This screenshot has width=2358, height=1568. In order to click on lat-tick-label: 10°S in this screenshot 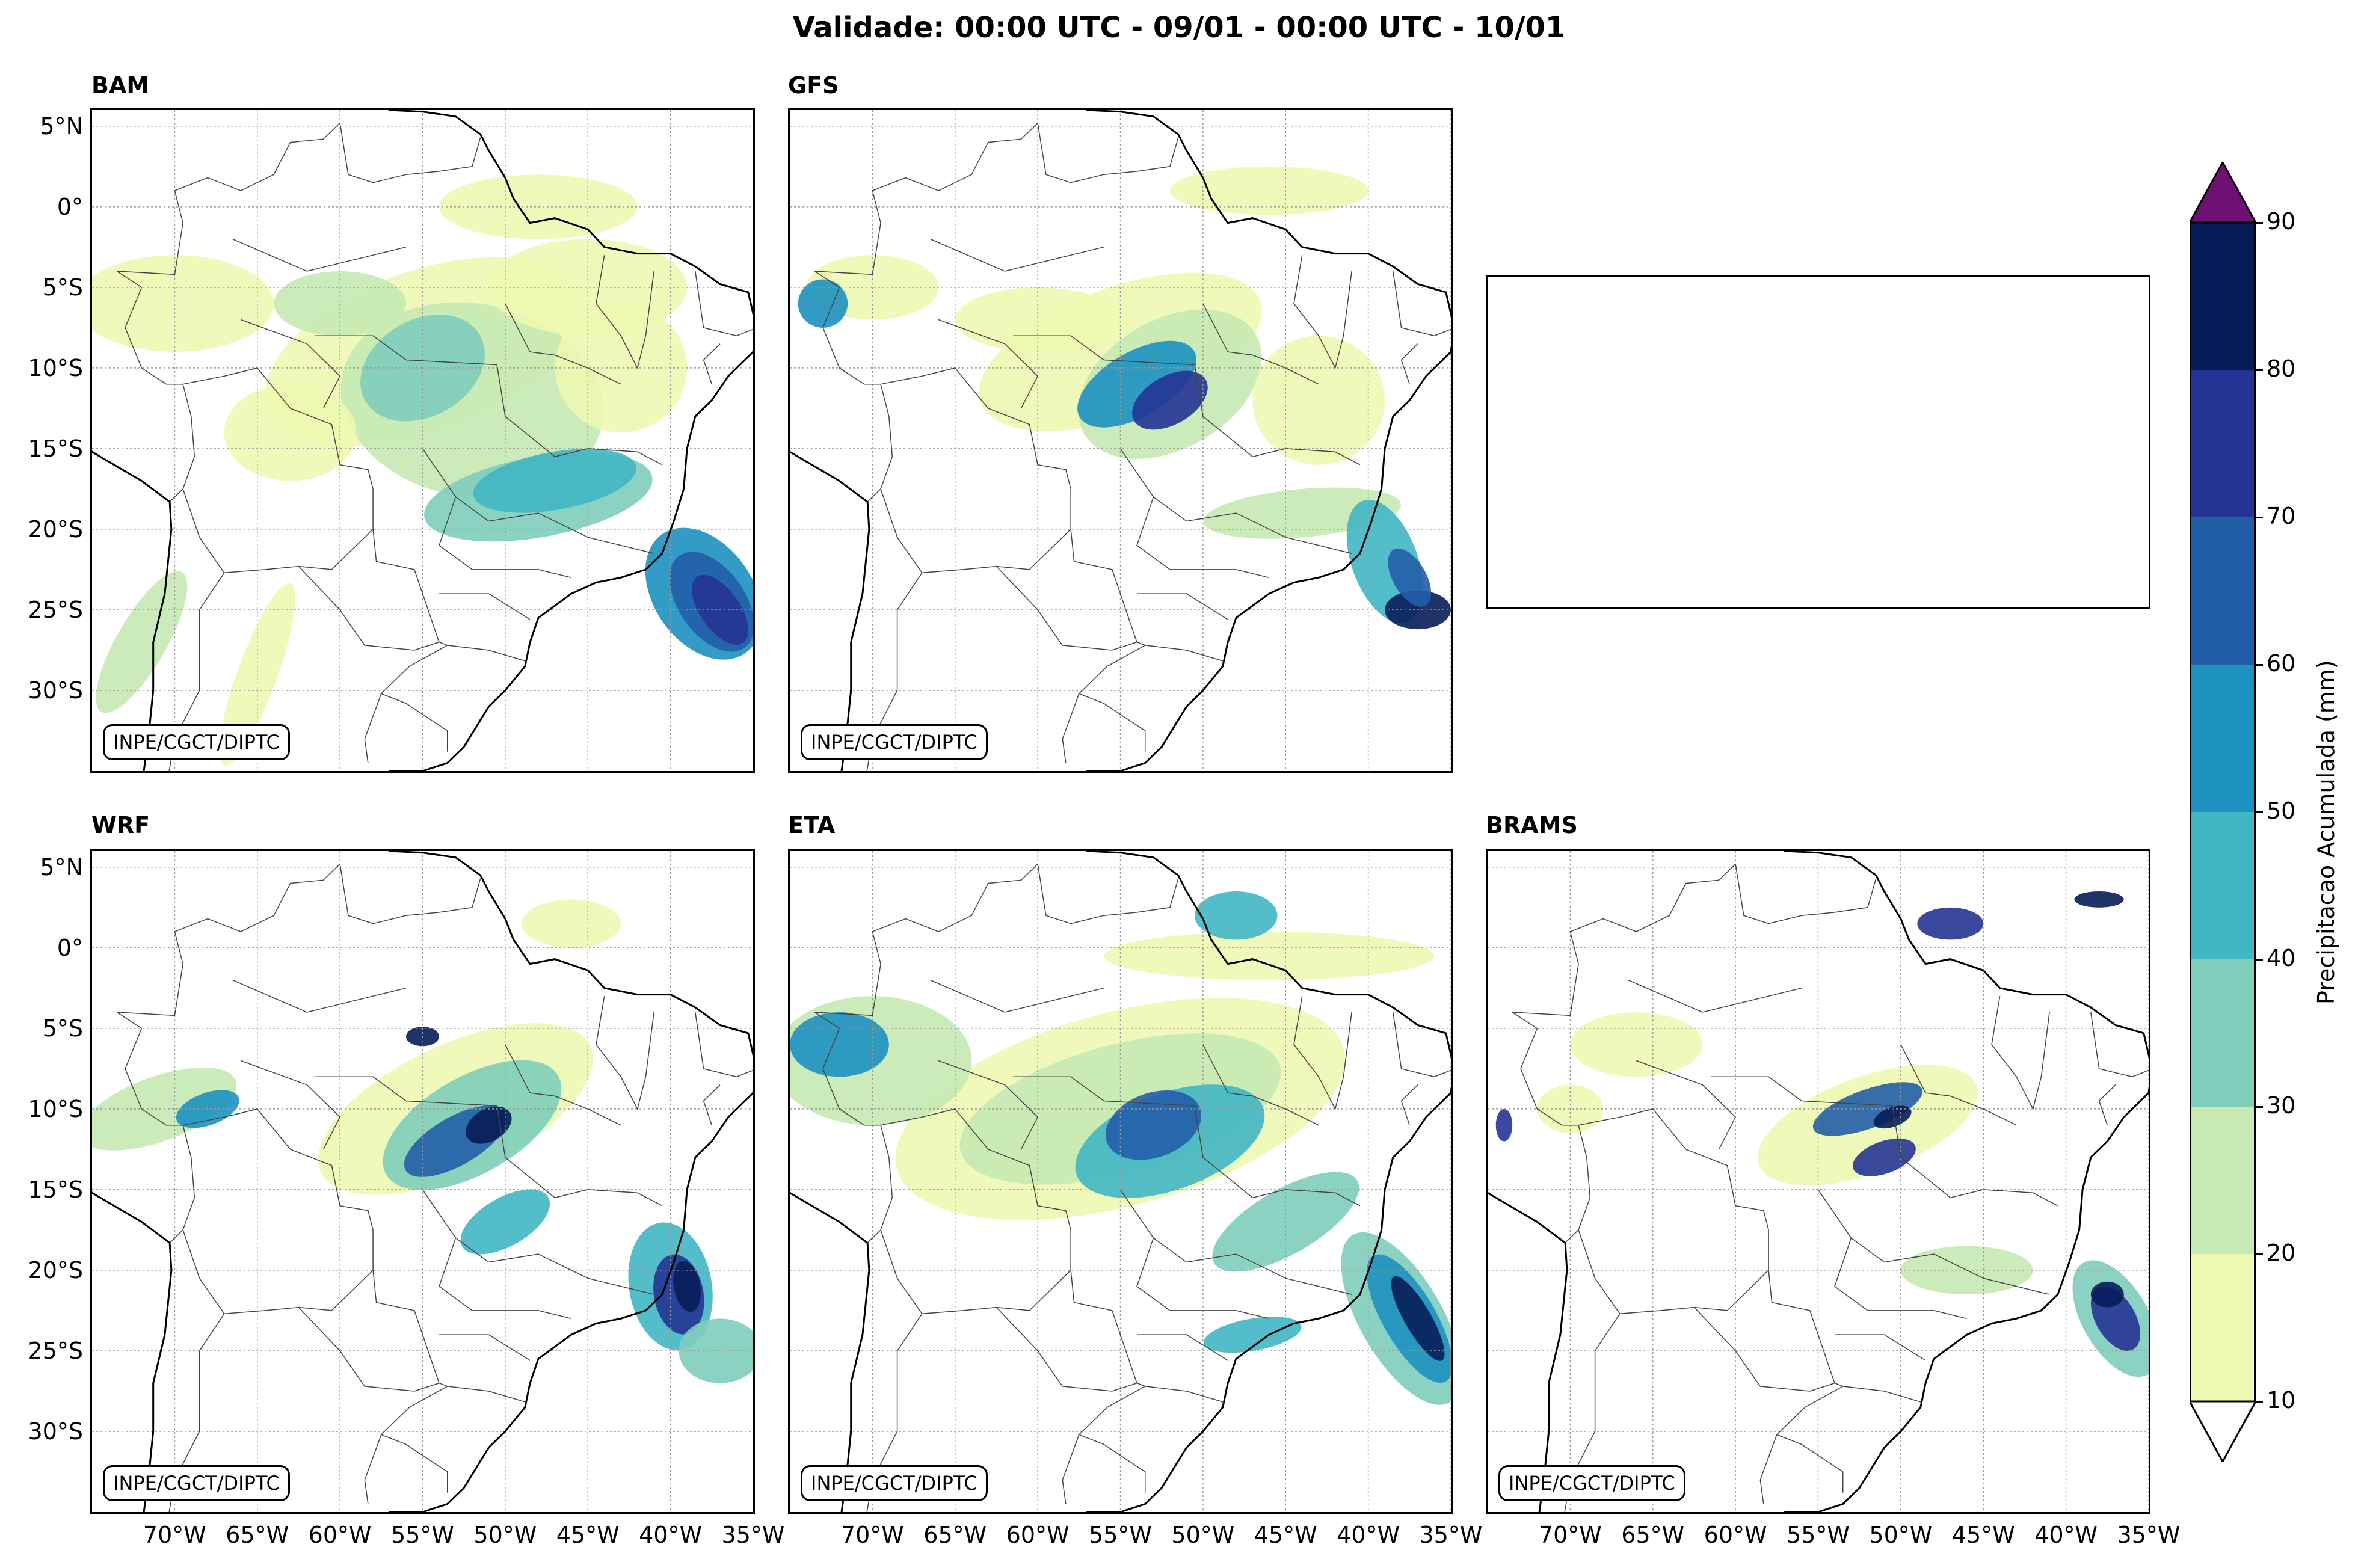, I will do `click(56, 1109)`.